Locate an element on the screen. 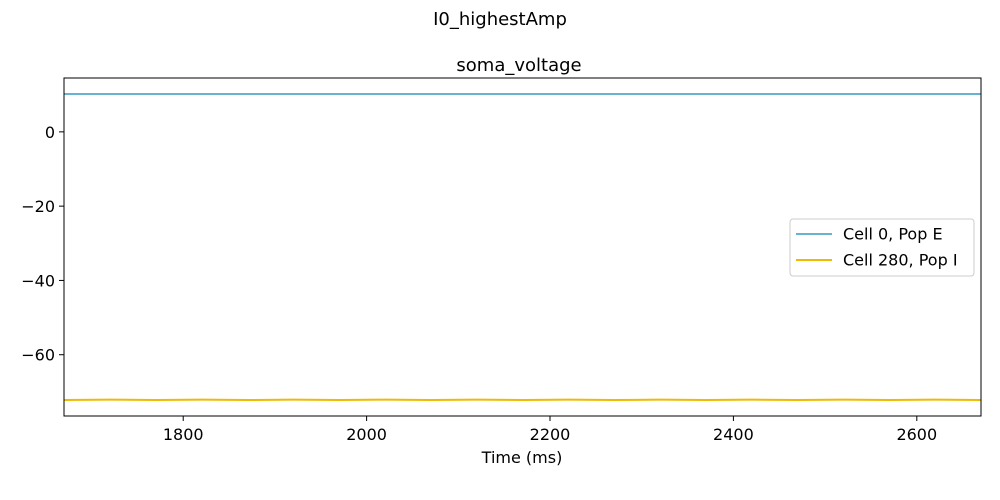  legend: Cell 0, Pop E Cell 280, Pop I is located at coordinates (882, 247).